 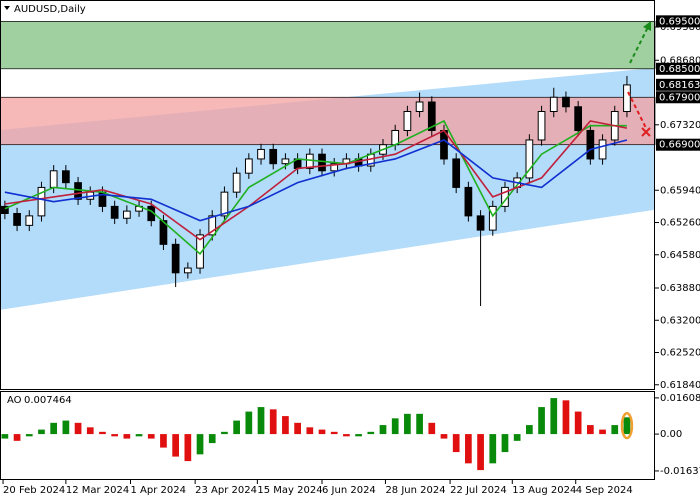 I want to click on y-tick-label: 0.64580, so click(x=680, y=255).